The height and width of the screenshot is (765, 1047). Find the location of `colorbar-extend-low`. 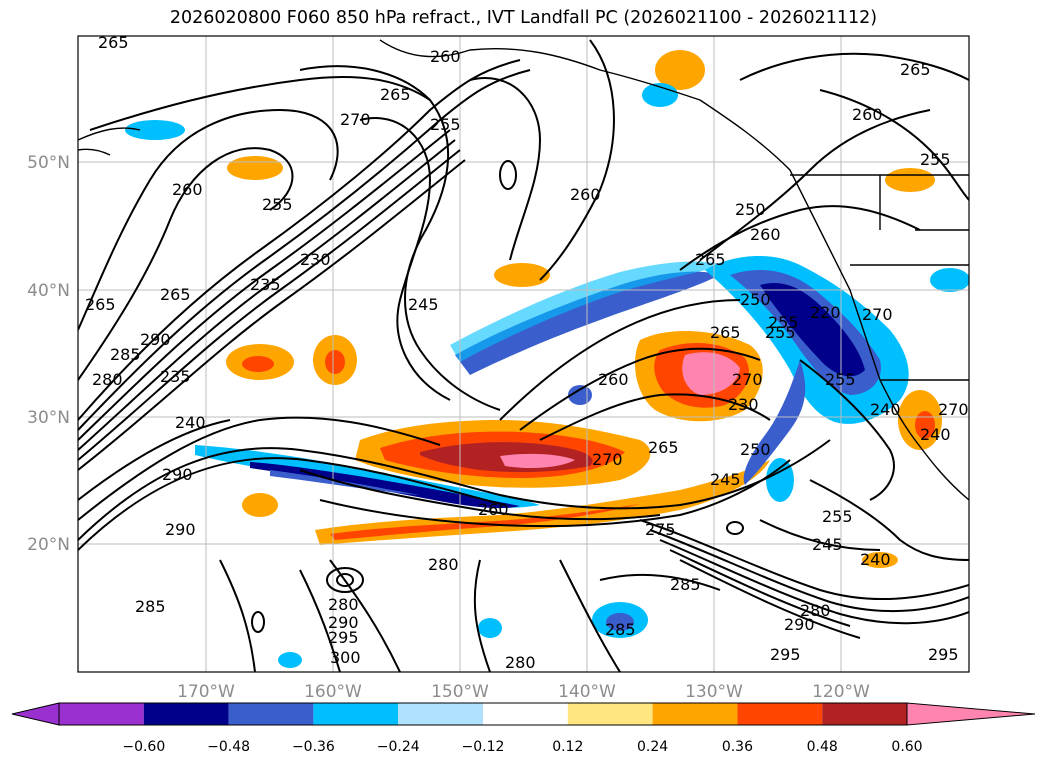

colorbar-extend-low is located at coordinates (35, 714).